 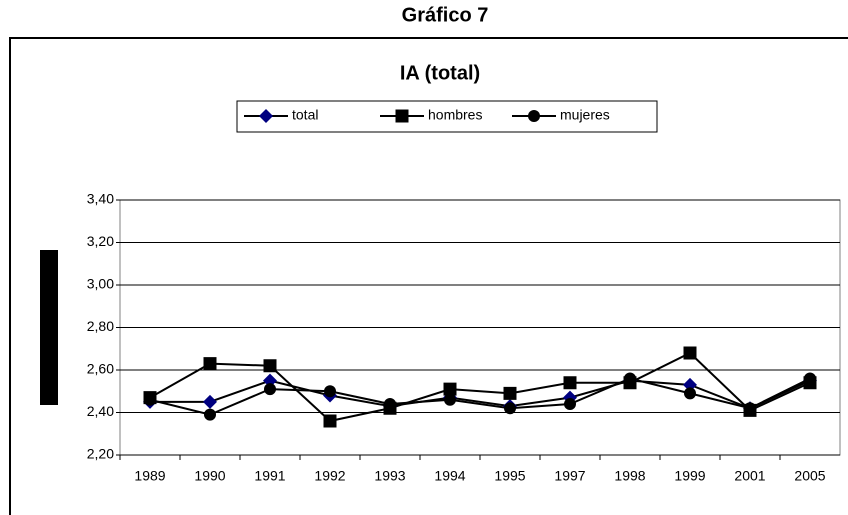 I want to click on x-tick-label: 2001, so click(x=749, y=476).